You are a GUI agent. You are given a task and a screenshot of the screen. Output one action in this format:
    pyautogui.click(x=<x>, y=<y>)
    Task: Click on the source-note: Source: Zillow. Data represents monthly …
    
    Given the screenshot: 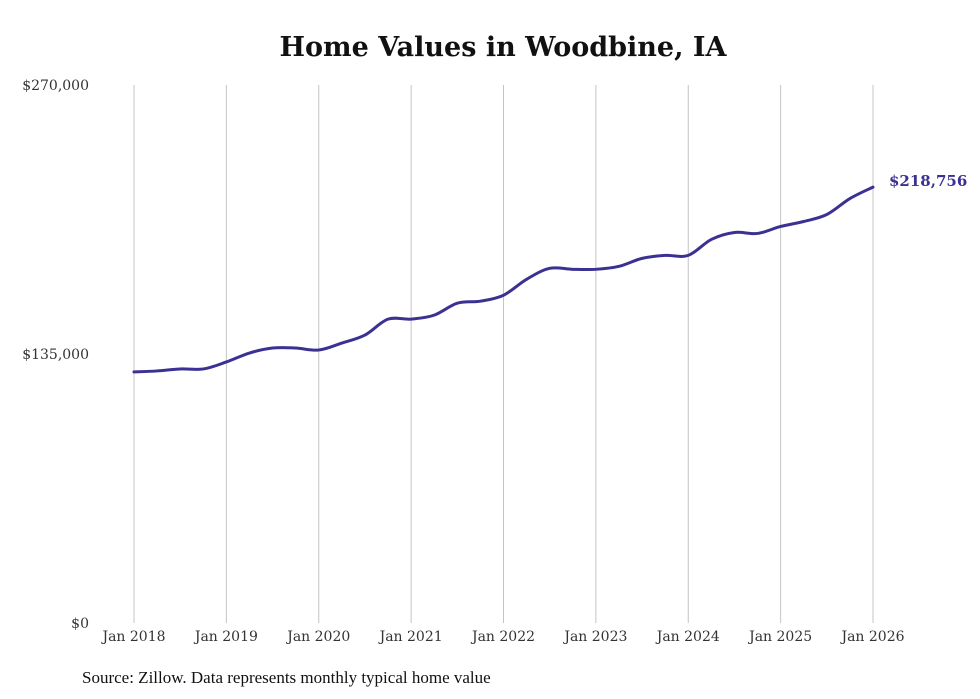 What is the action you would take?
    pyautogui.click(x=286, y=677)
    